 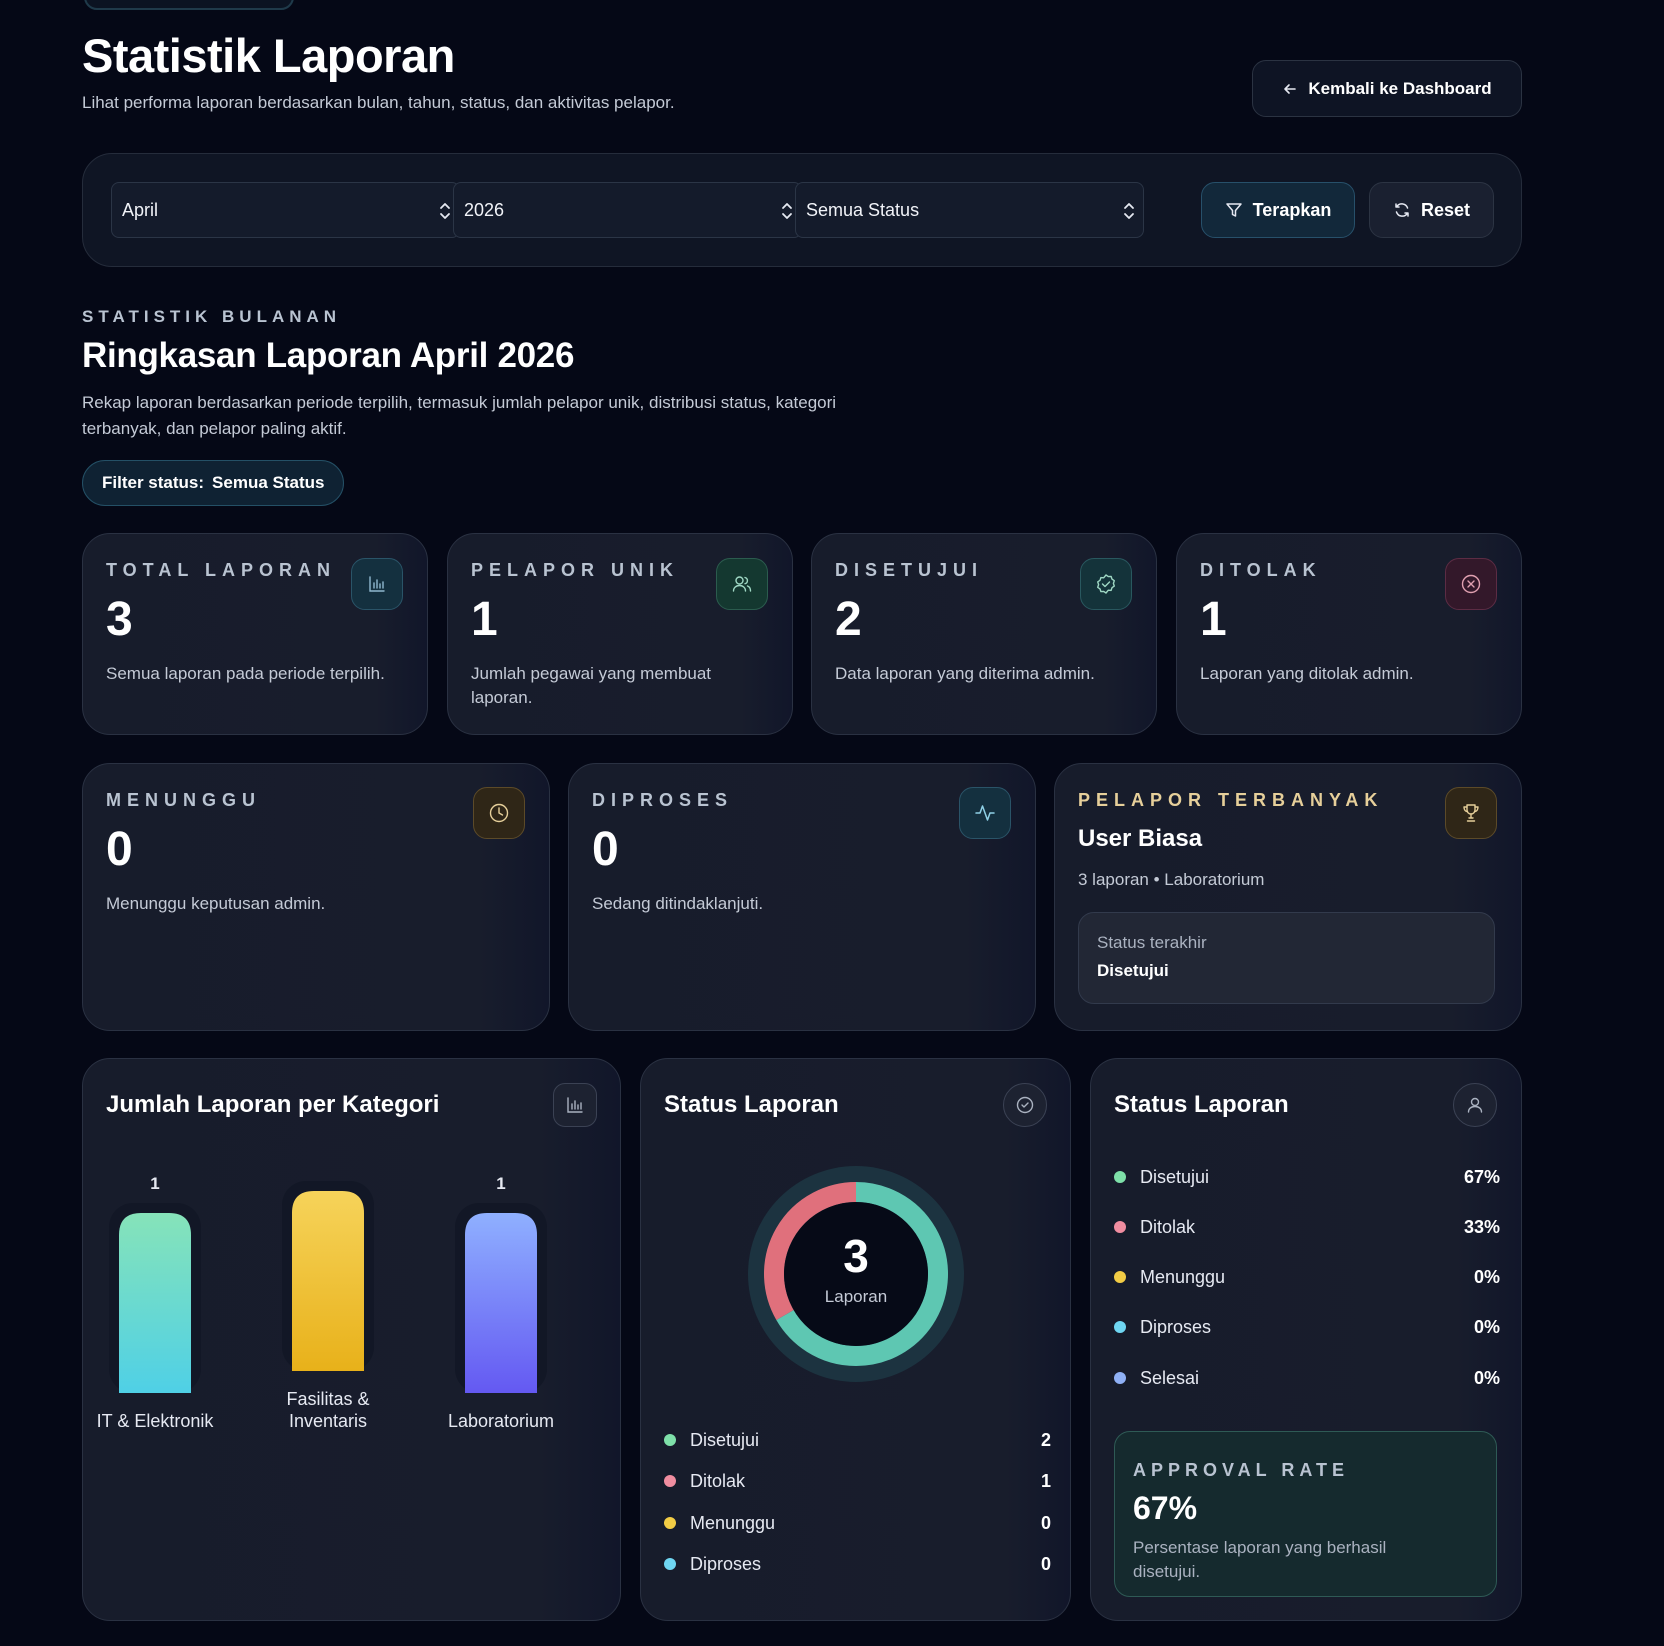 I want to click on top-reporter-meta: 3 laporan • Laboratorium, so click(x=1171, y=879).